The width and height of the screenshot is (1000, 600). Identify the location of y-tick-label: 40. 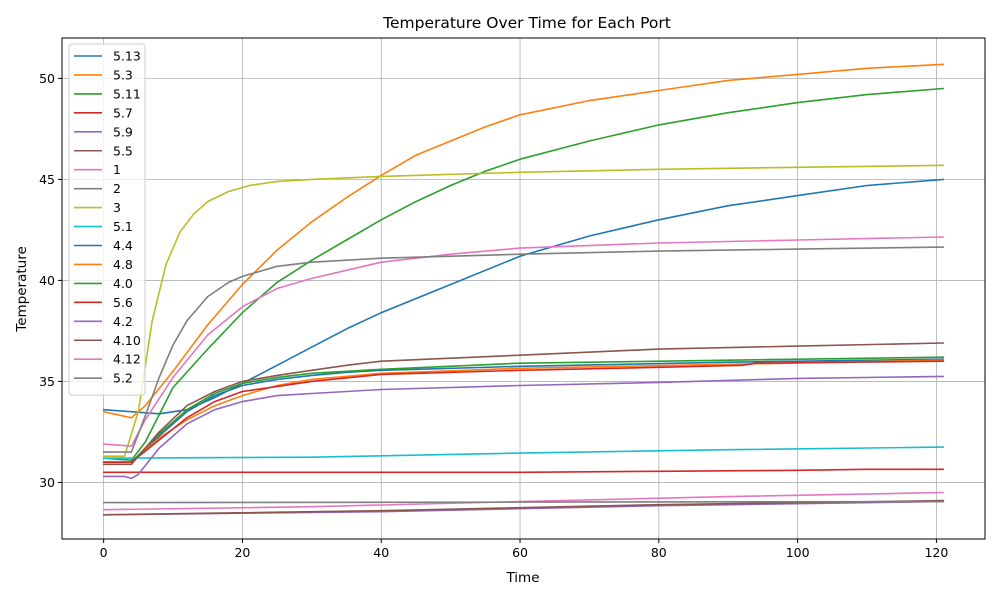
(47, 280).